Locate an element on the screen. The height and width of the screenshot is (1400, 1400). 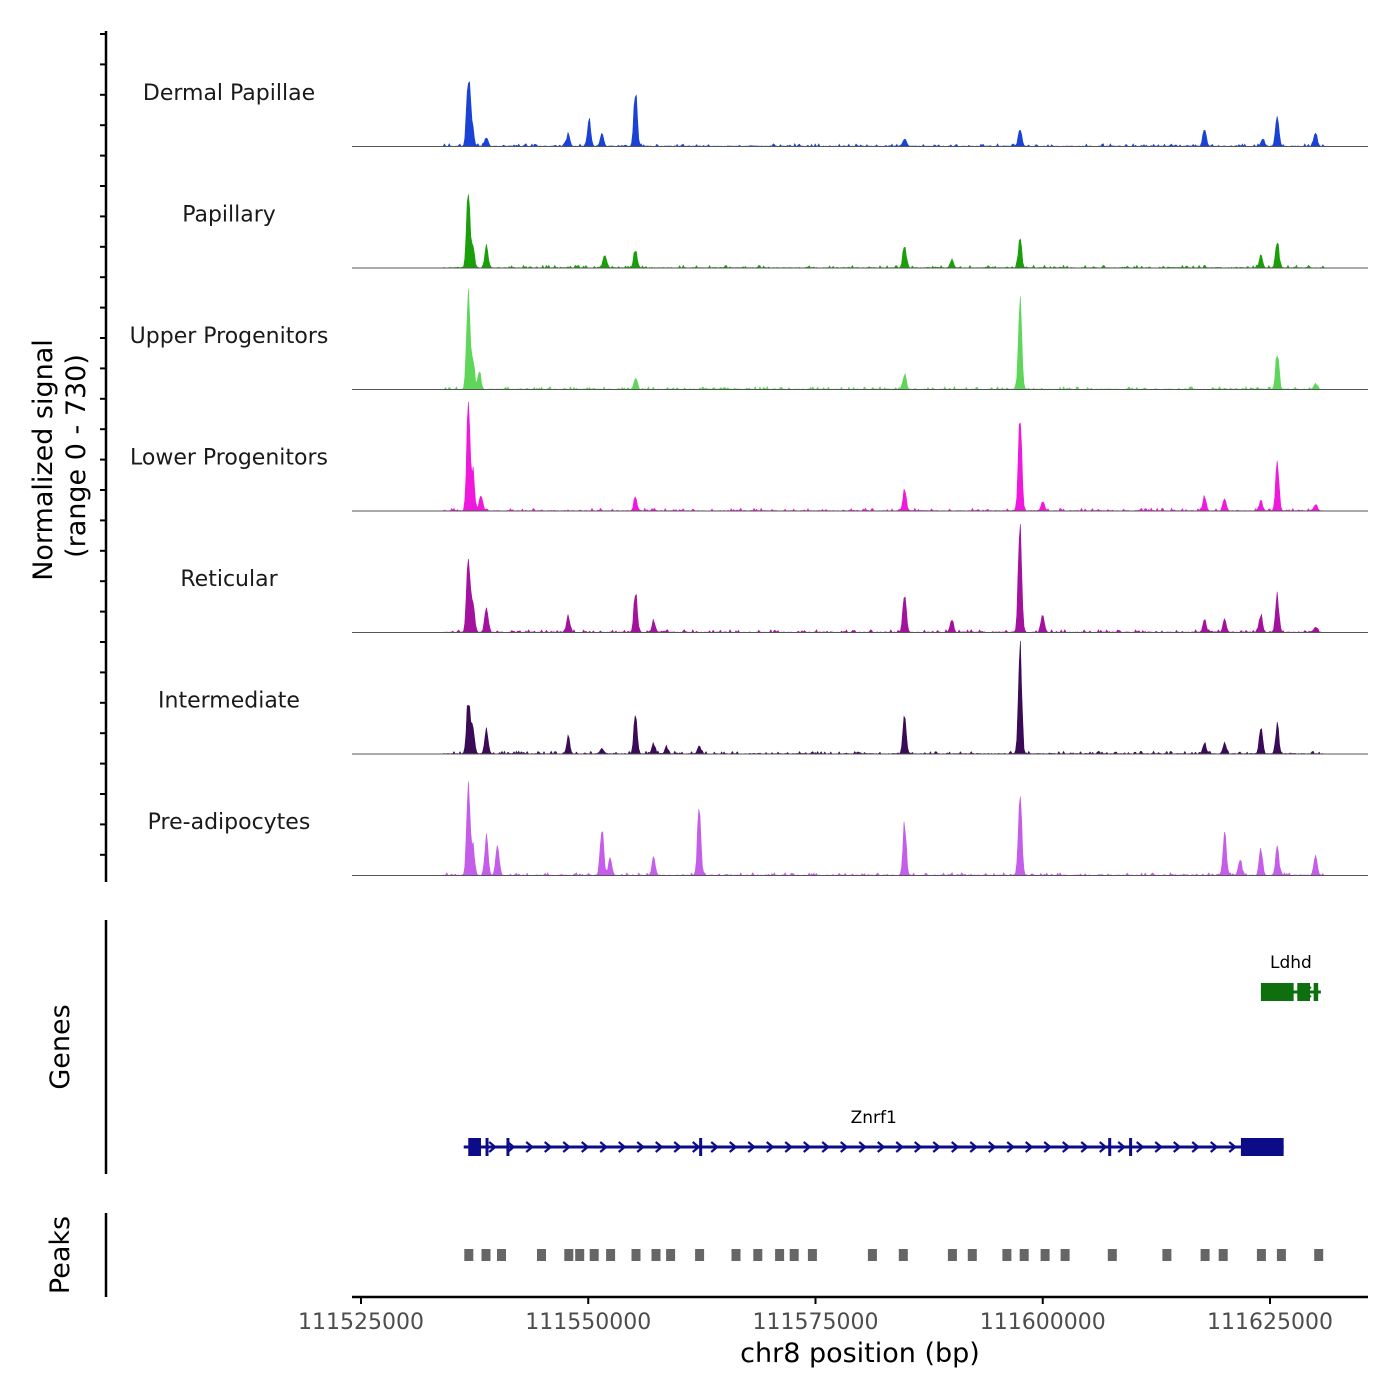
gene-label: Ldhd is located at coordinates (1291, 963).